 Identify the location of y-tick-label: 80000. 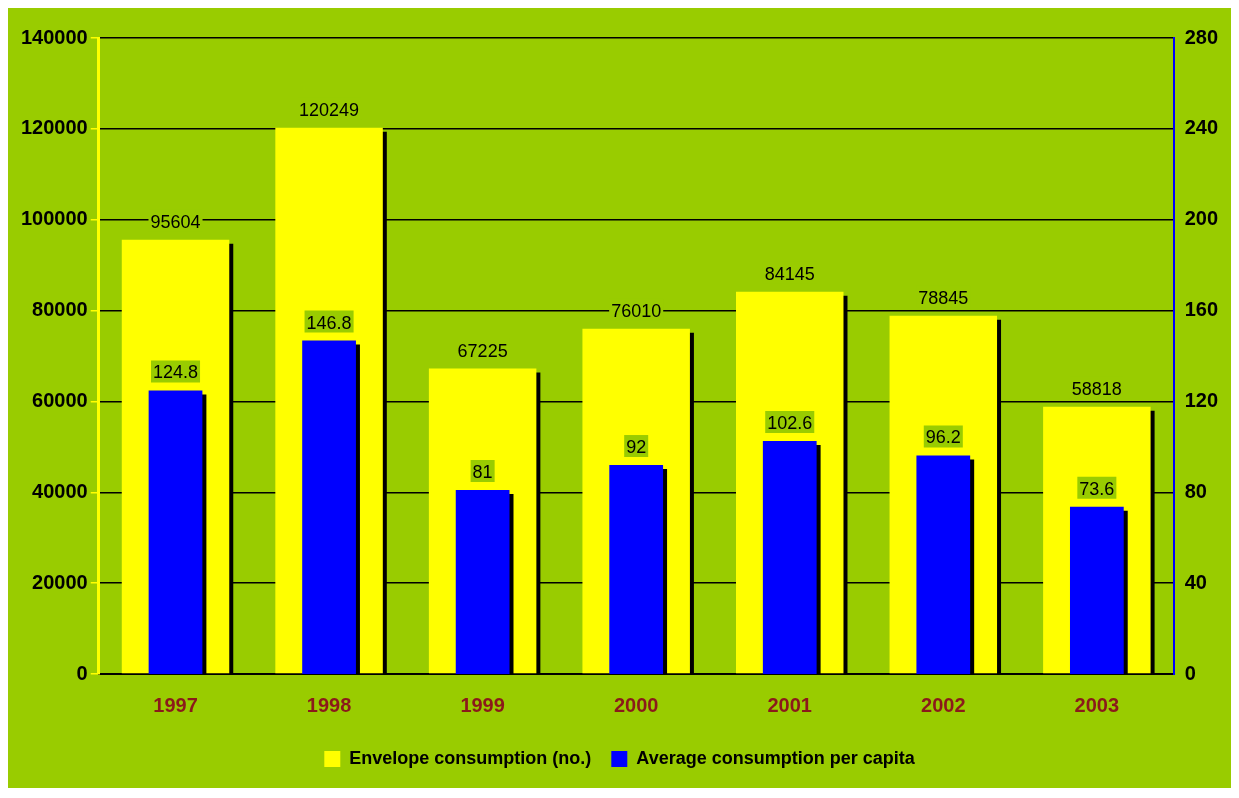
(60, 309).